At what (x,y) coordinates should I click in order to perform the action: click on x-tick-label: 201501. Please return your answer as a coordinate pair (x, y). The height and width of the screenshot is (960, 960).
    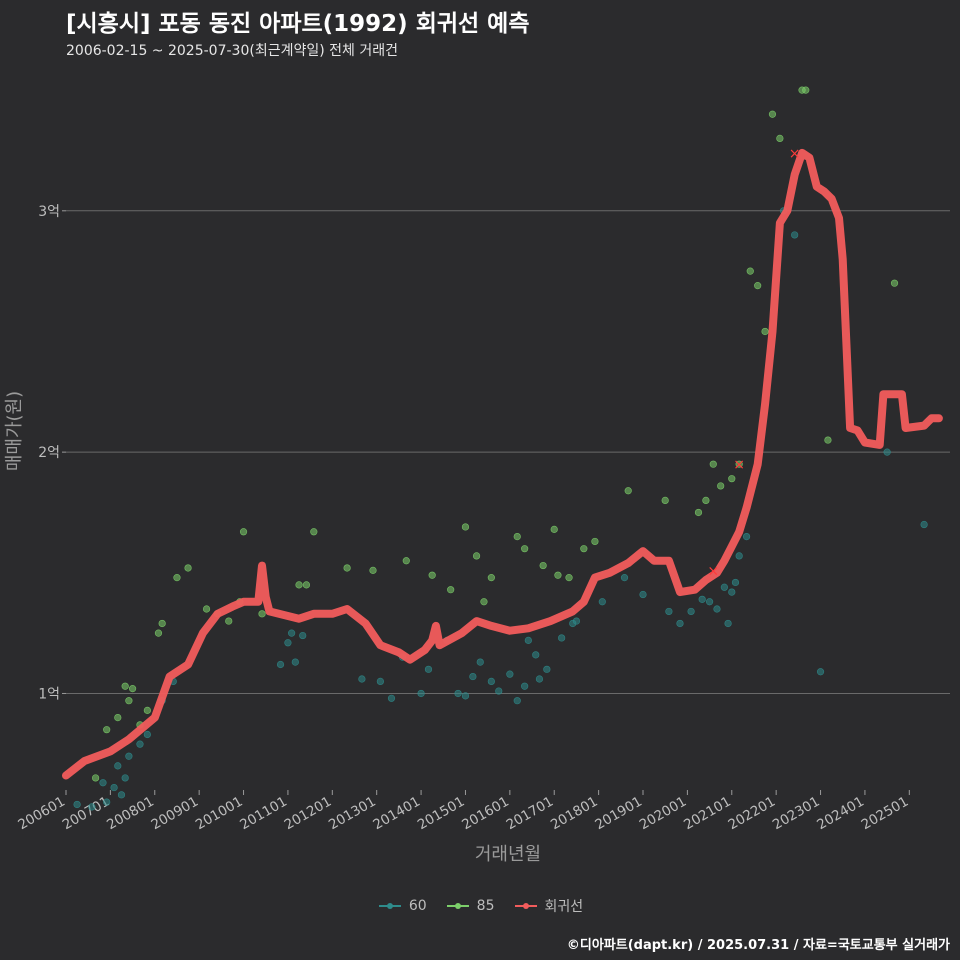
    Looking at the image, I should click on (441, 814).